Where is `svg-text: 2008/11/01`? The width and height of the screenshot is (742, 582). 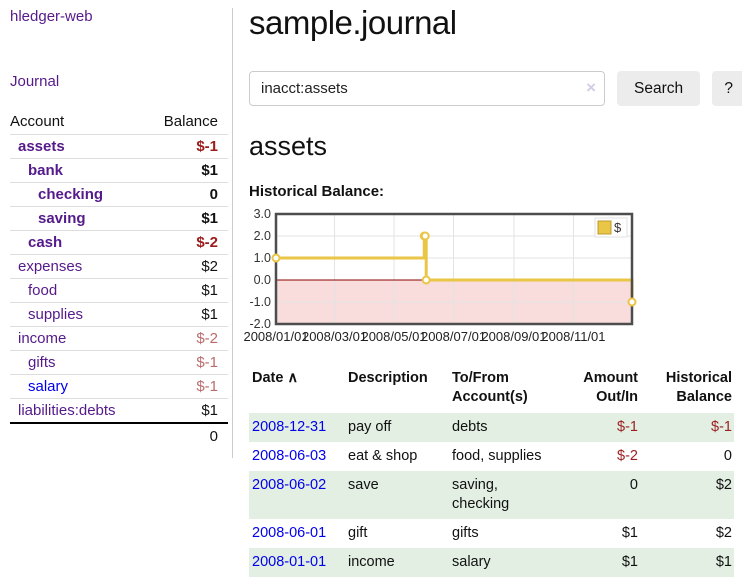 svg-text: 2008/11/01 is located at coordinates (573, 336).